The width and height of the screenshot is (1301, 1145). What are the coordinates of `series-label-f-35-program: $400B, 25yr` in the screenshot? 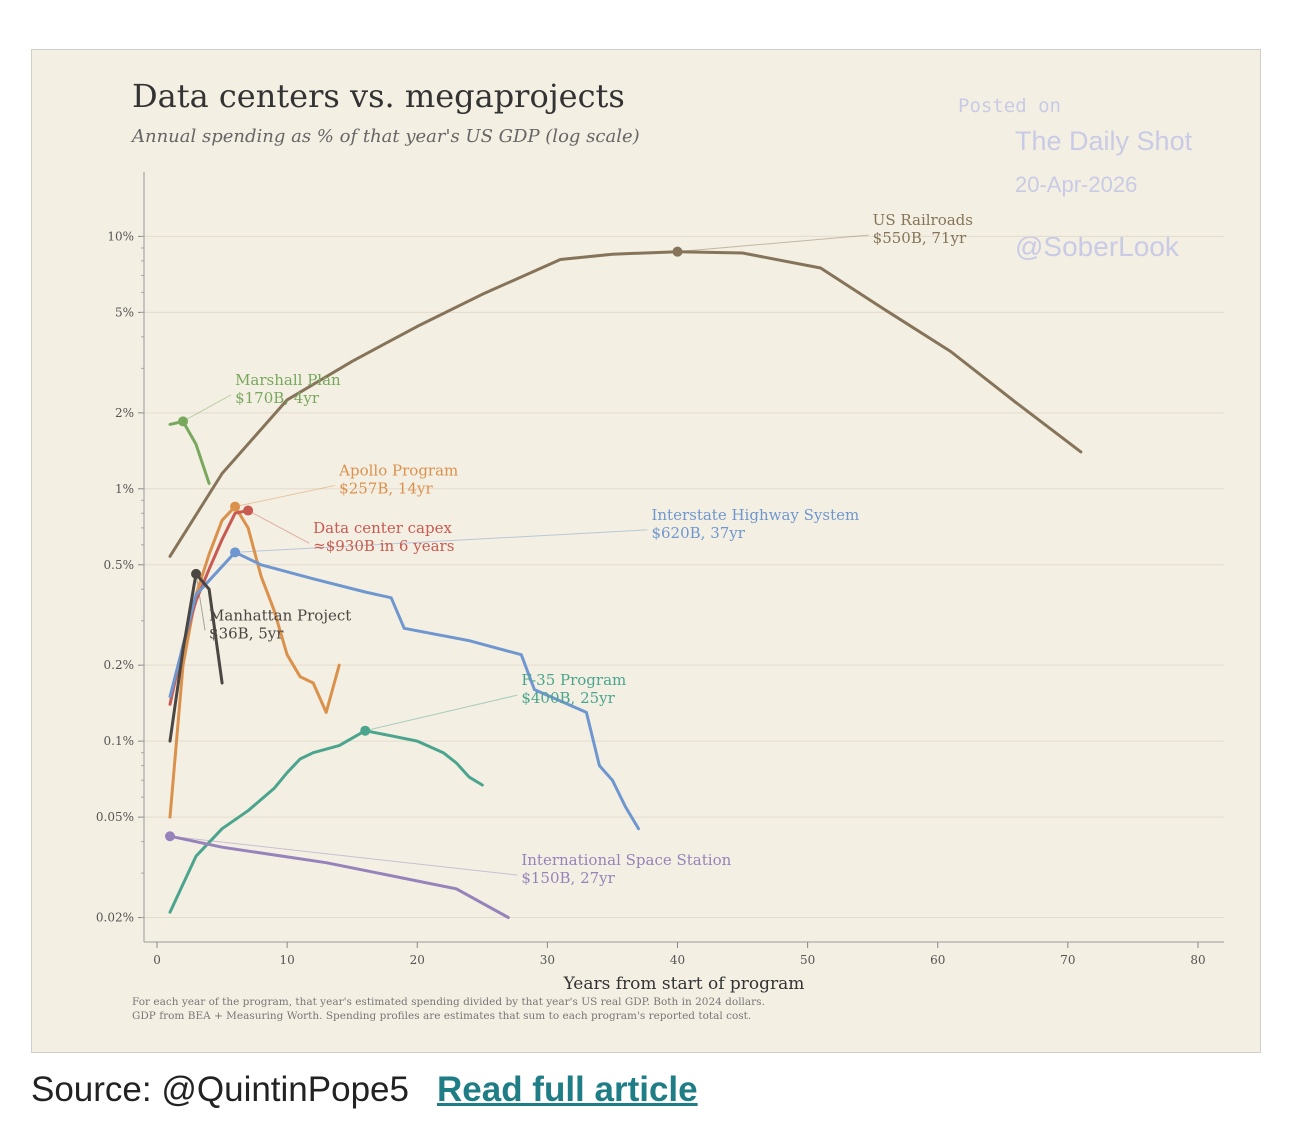 It's located at (568, 698).